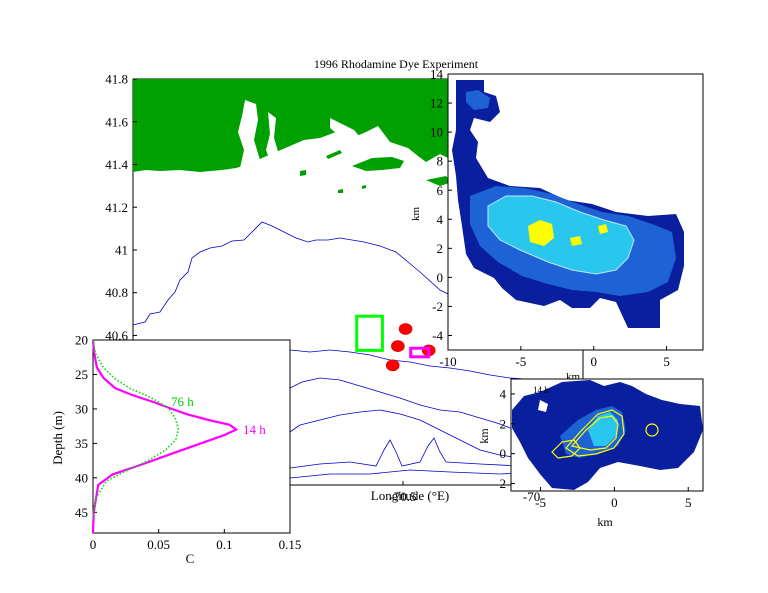 The image size is (768, 593). I want to click on y-tick-label: 45, so click(81, 512).